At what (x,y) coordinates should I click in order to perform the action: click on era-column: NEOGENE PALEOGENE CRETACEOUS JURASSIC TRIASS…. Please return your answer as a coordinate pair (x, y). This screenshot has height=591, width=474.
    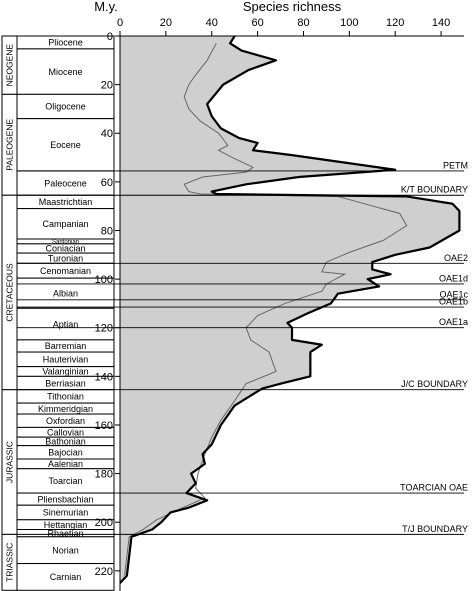
    Looking at the image, I should click on (9, 313).